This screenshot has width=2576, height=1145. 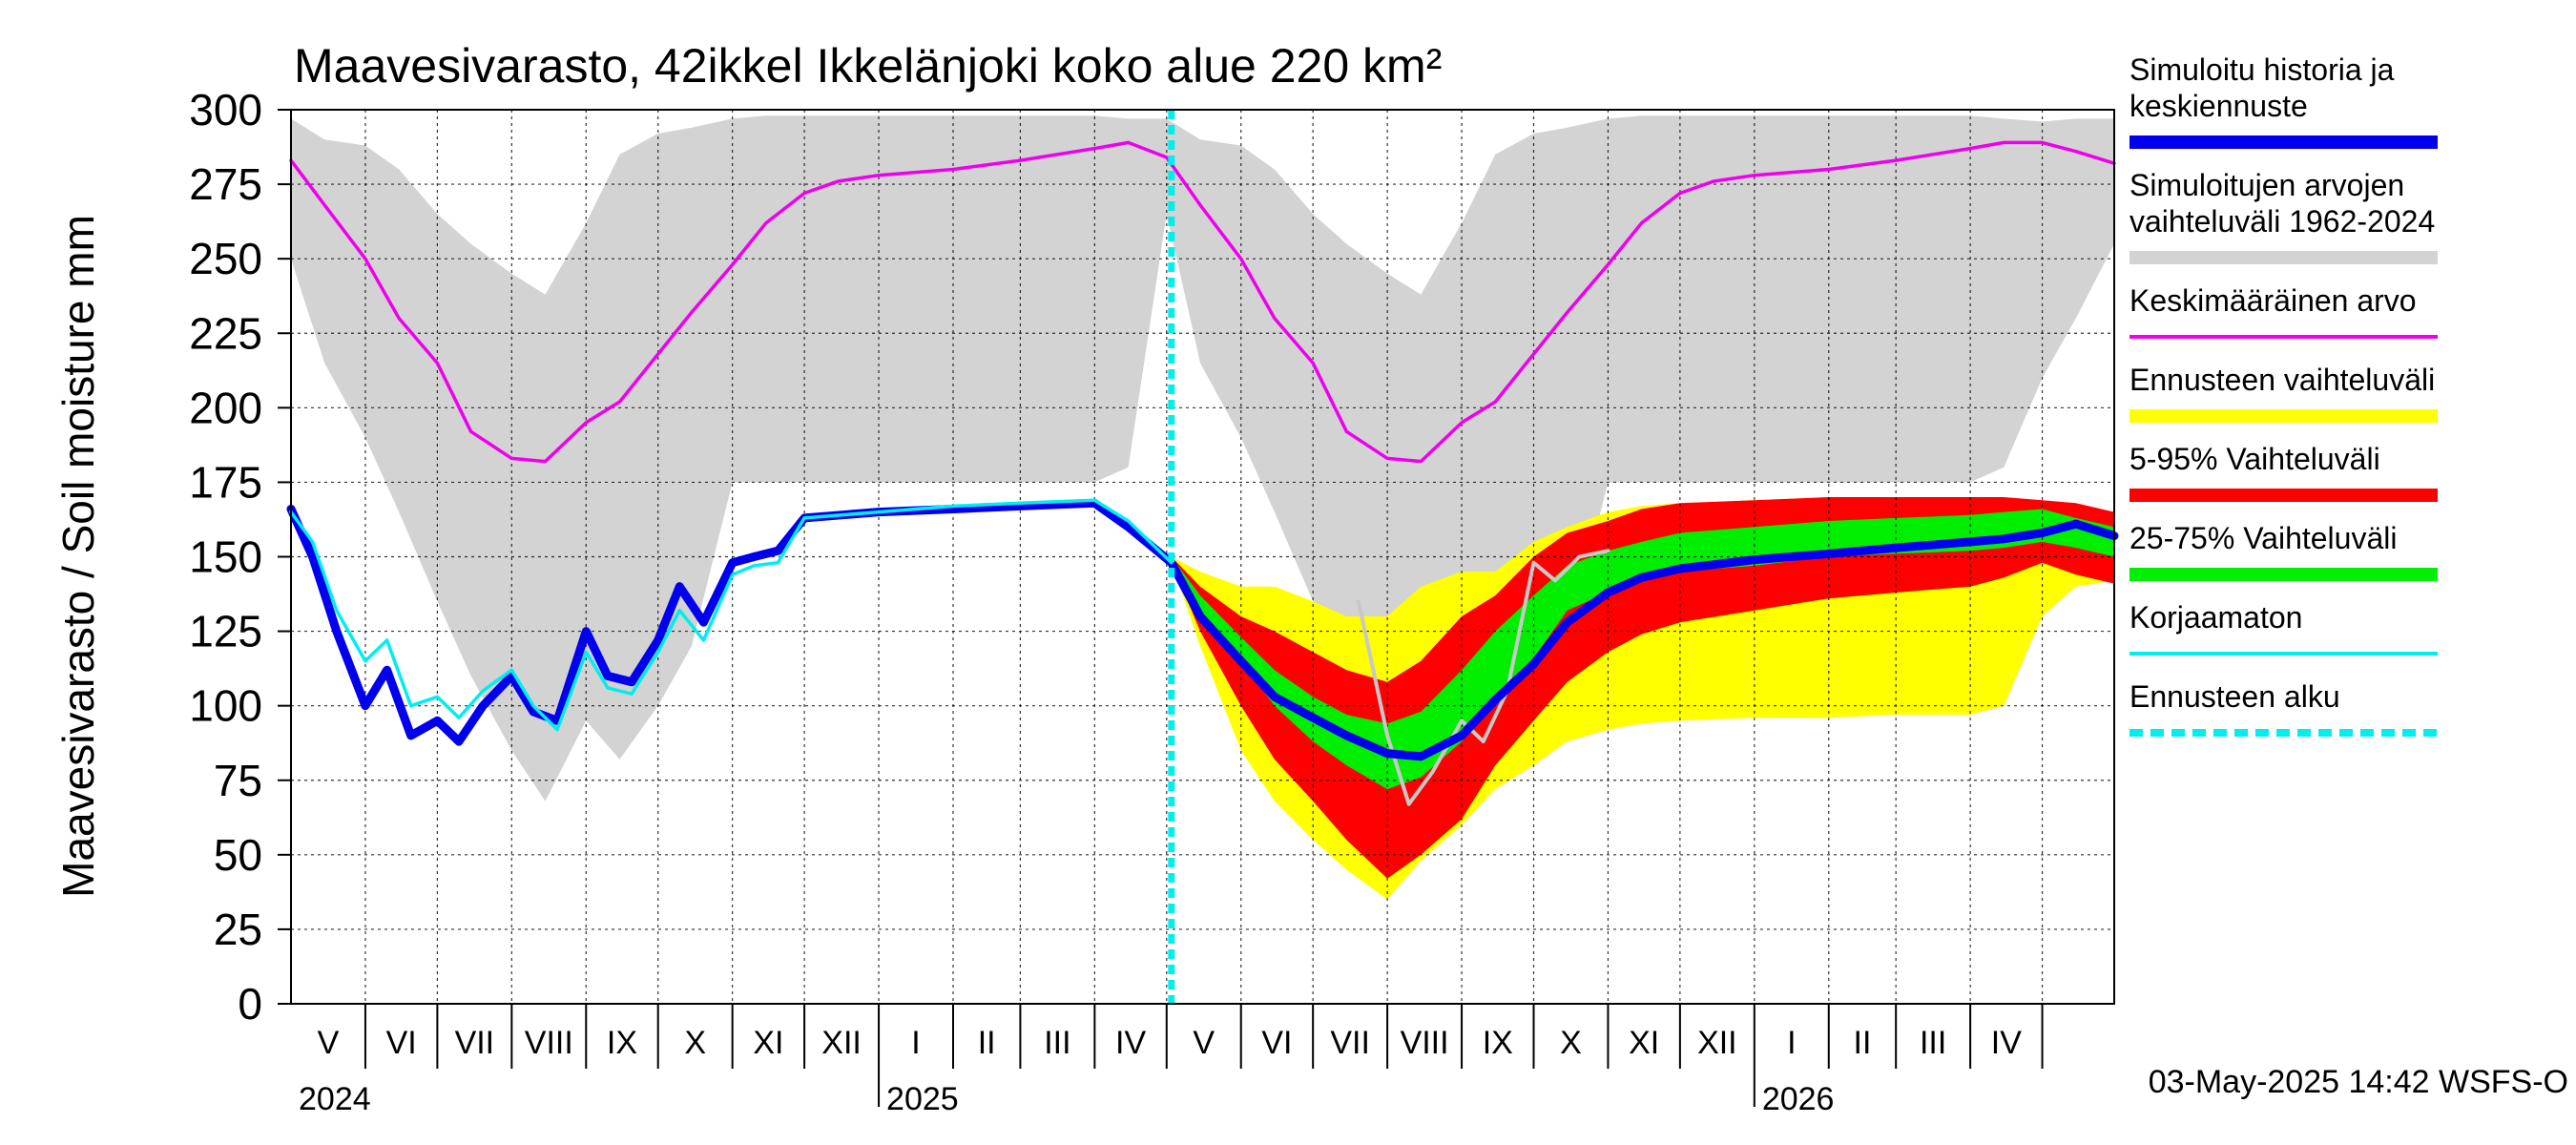 I want to click on y-tick-label: 0, so click(x=250, y=1004).